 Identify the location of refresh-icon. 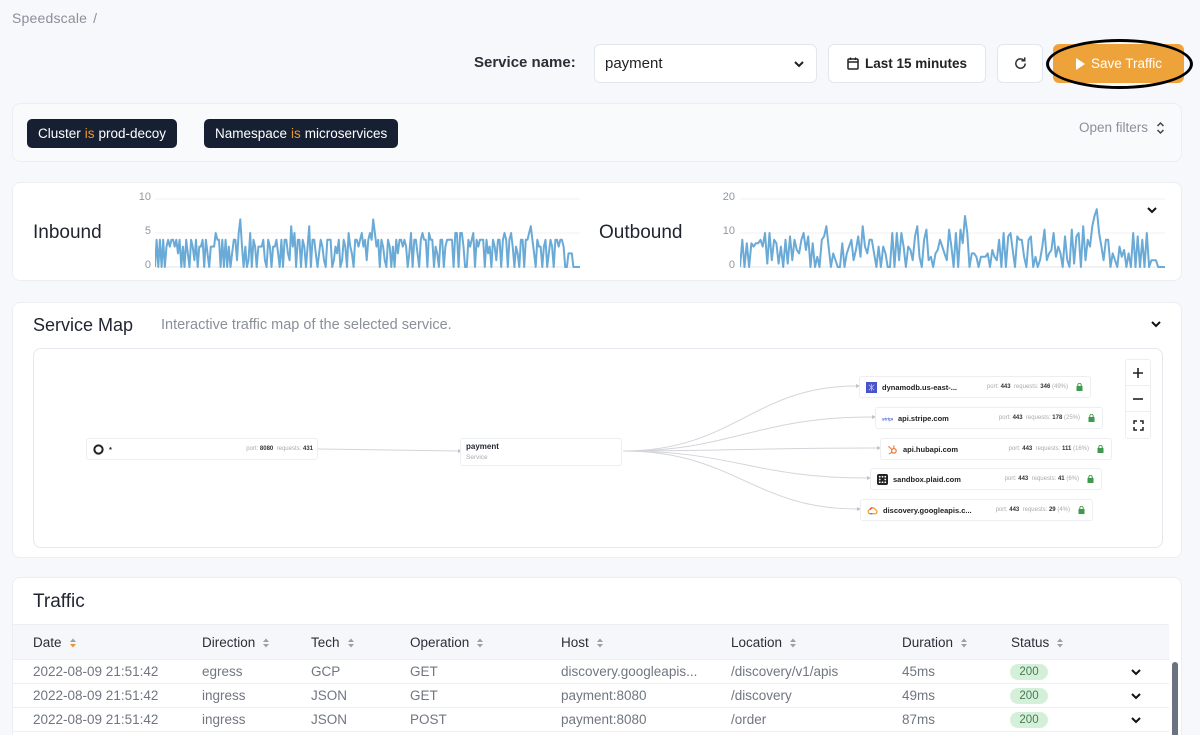
(1020, 63).